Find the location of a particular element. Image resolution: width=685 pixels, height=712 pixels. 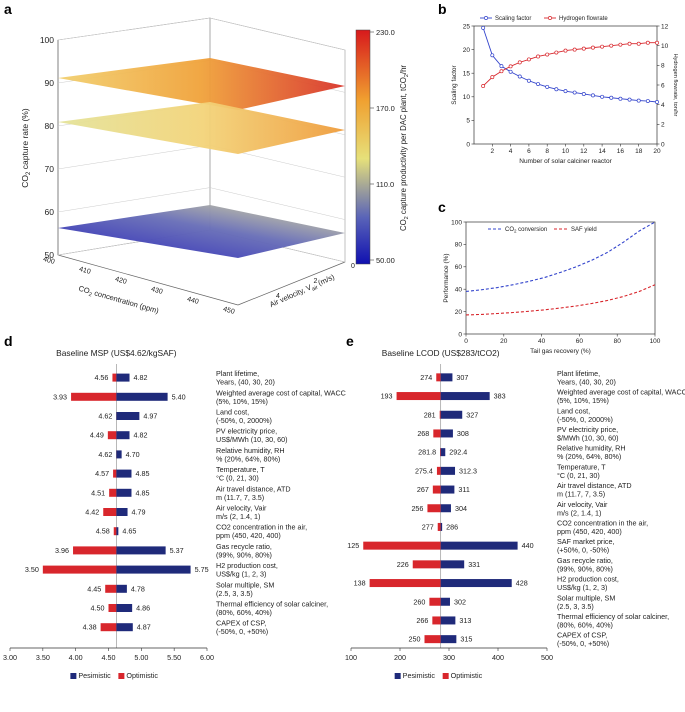

x-tick-label: 16 is located at coordinates (621, 151).